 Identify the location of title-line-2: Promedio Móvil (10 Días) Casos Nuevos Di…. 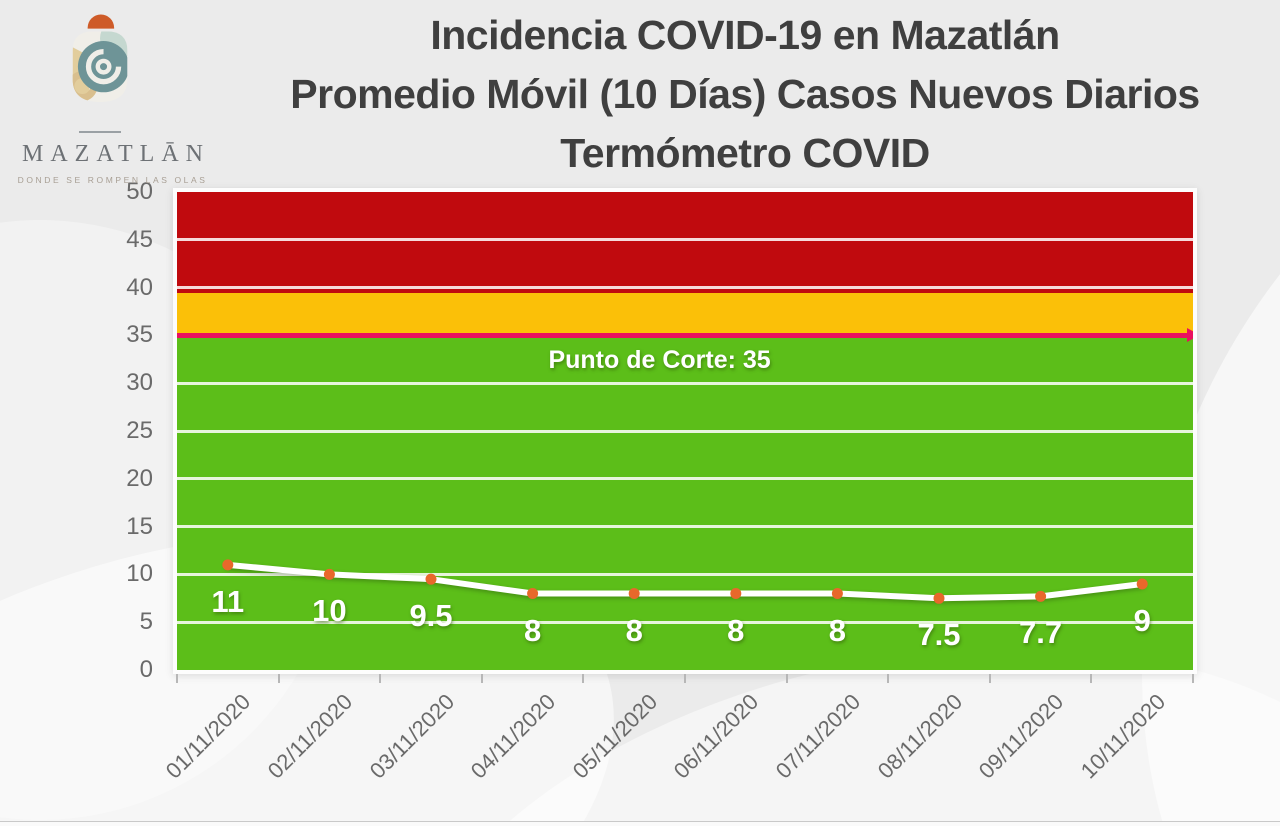
(745, 94).